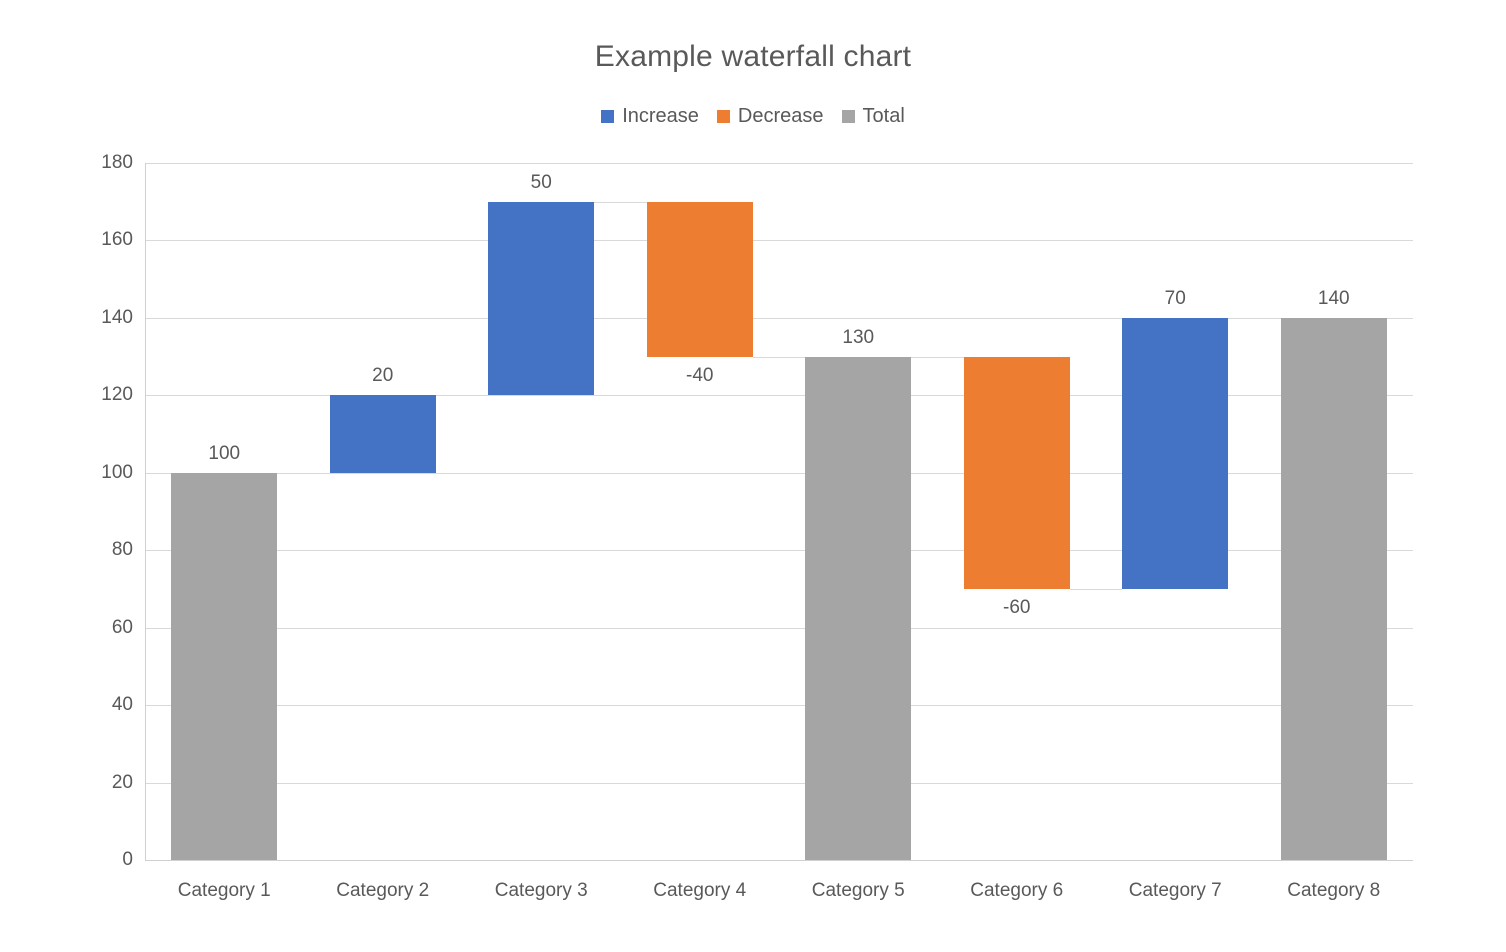 Image resolution: width=1506 pixels, height=952 pixels. I want to click on y-axis-line, so click(145, 511).